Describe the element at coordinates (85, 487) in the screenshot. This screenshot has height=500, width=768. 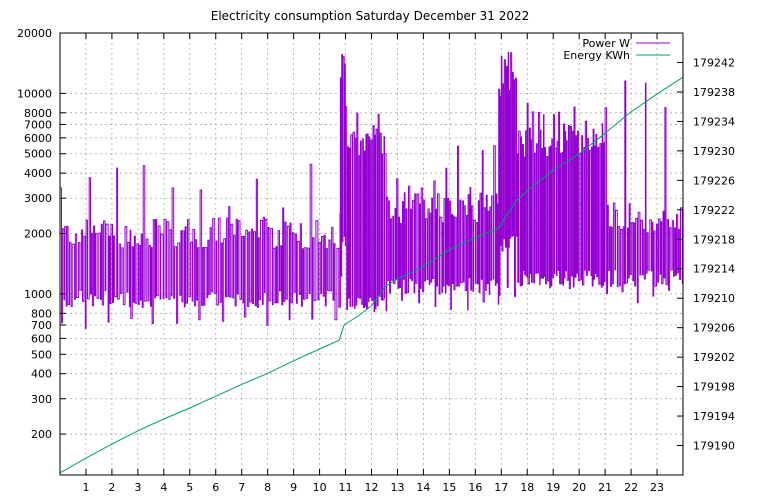
I see `x-tick-label: 1` at that location.